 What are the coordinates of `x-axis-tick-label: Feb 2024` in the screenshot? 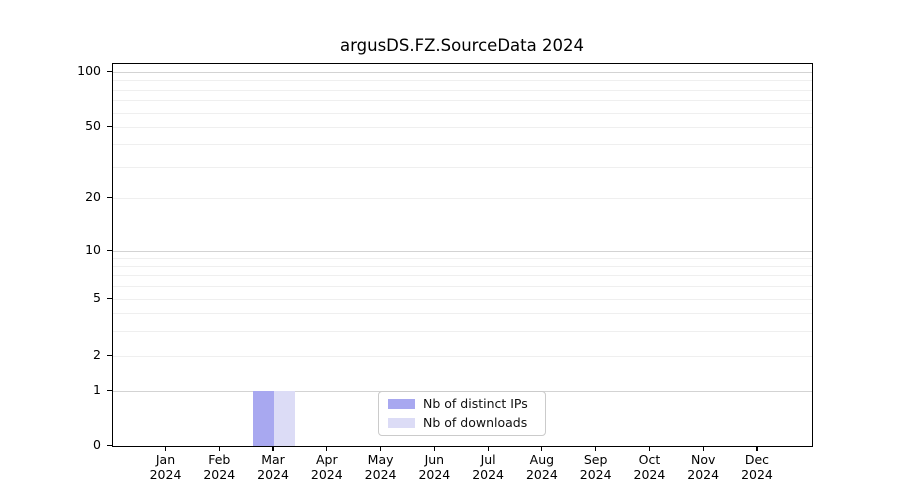 It's located at (219, 467).